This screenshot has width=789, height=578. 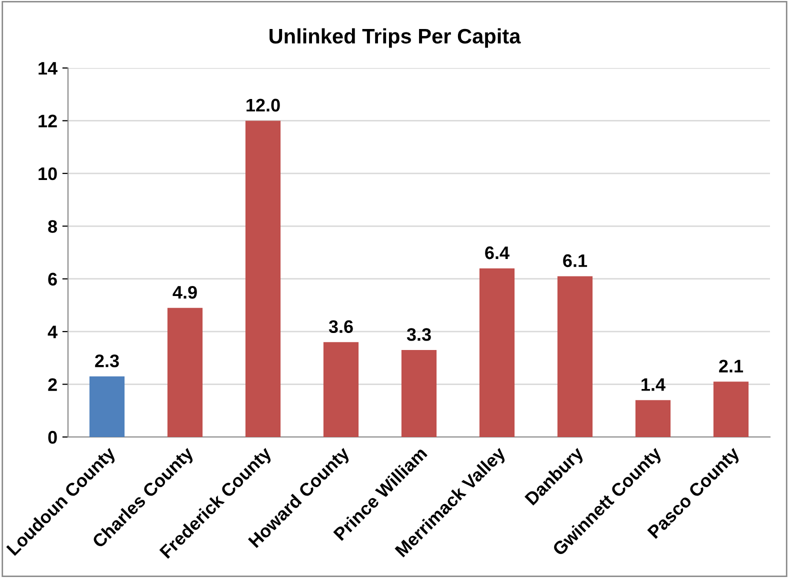 What do you see at coordinates (395, 38) in the screenshot?
I see `chart-title: Unlinked Trips Per Capita` at bounding box center [395, 38].